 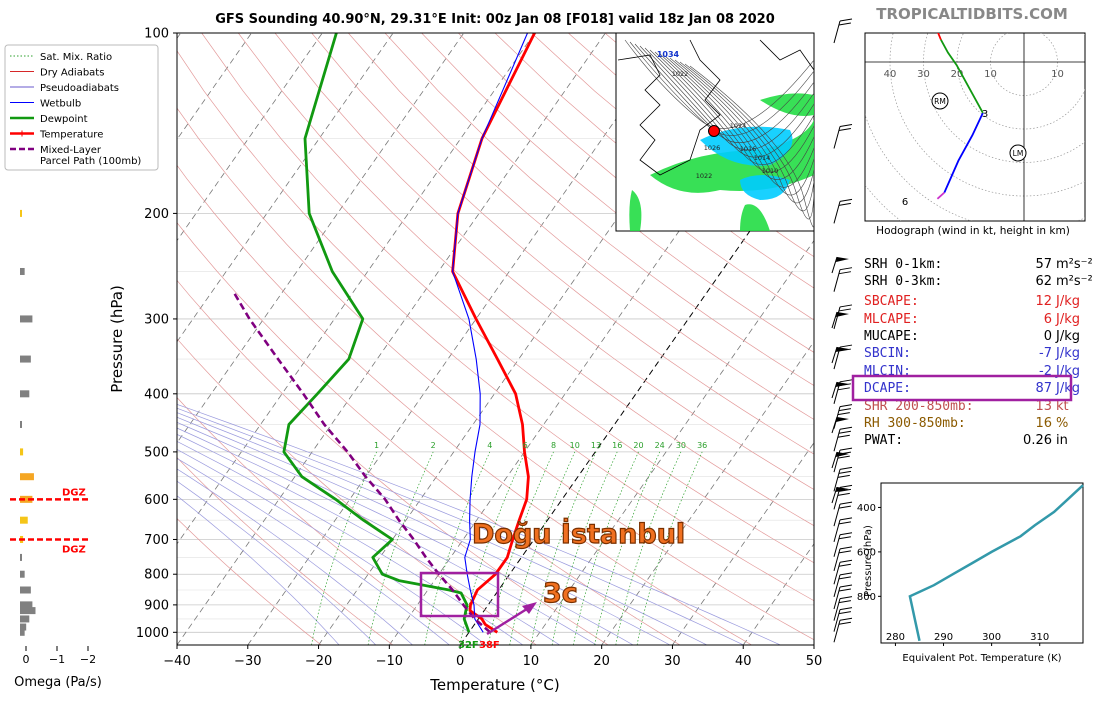 What do you see at coordinates (903, 281) in the screenshot?
I see `index-label: SRH 0-3km:` at bounding box center [903, 281].